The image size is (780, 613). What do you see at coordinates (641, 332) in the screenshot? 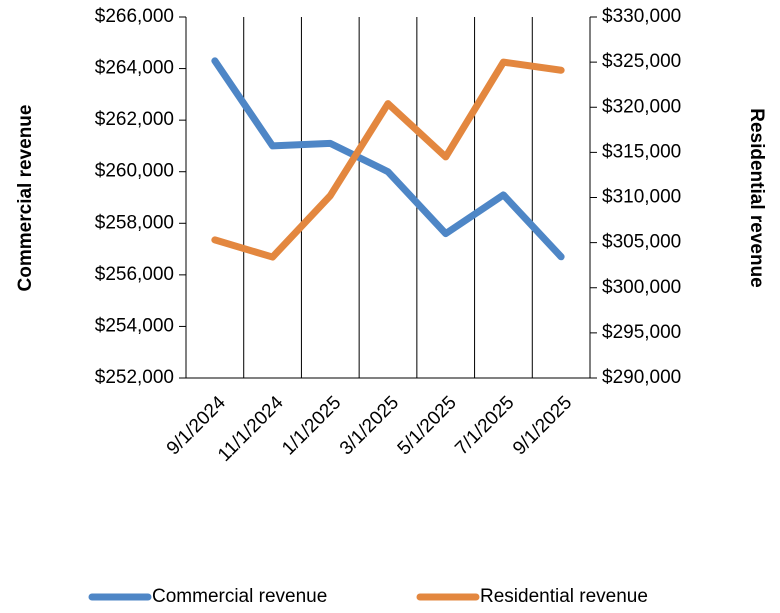
I see `y2-tick-label: $295,000` at bounding box center [641, 332].